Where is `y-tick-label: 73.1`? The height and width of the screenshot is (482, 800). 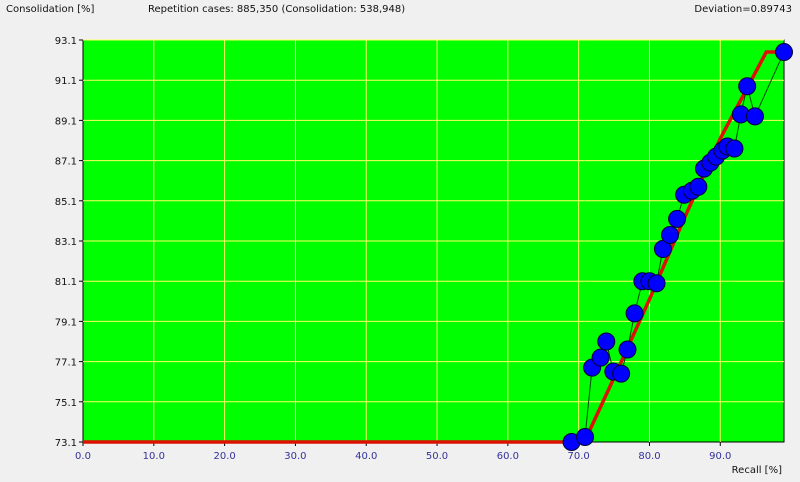 y-tick-label: 73.1 is located at coordinates (66, 443).